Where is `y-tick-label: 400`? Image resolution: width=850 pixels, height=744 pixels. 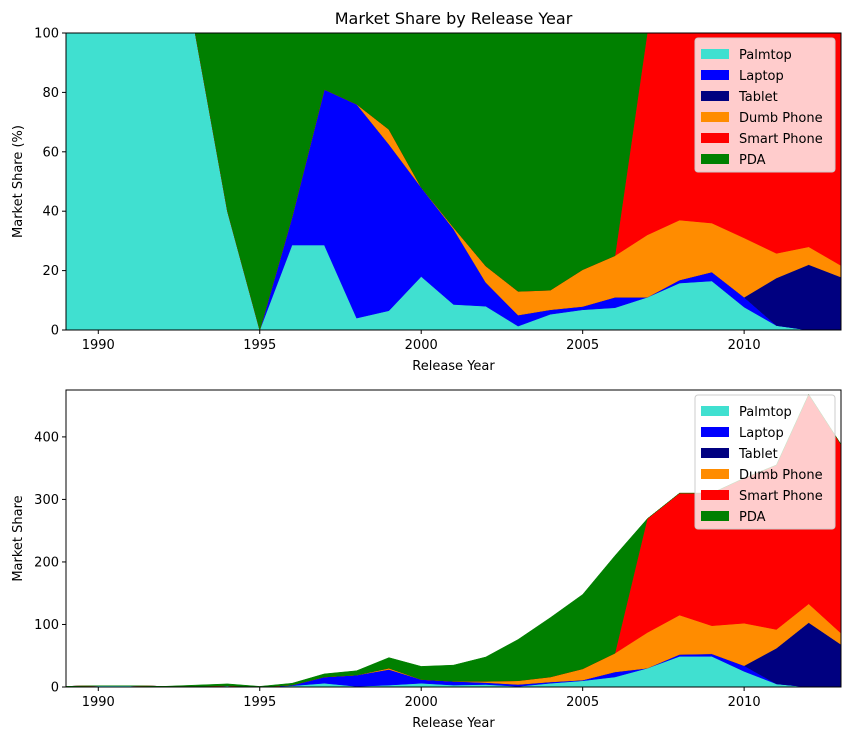 y-tick-label: 400 is located at coordinates (46, 437).